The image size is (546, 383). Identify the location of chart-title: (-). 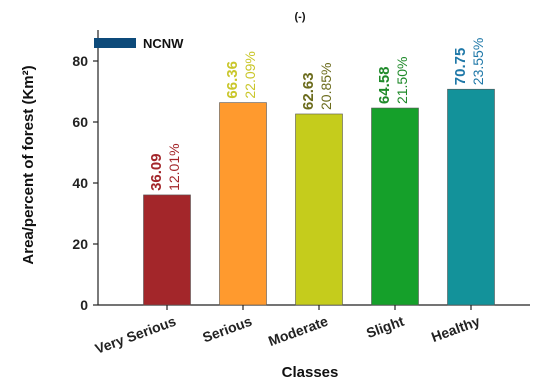
(300, 17).